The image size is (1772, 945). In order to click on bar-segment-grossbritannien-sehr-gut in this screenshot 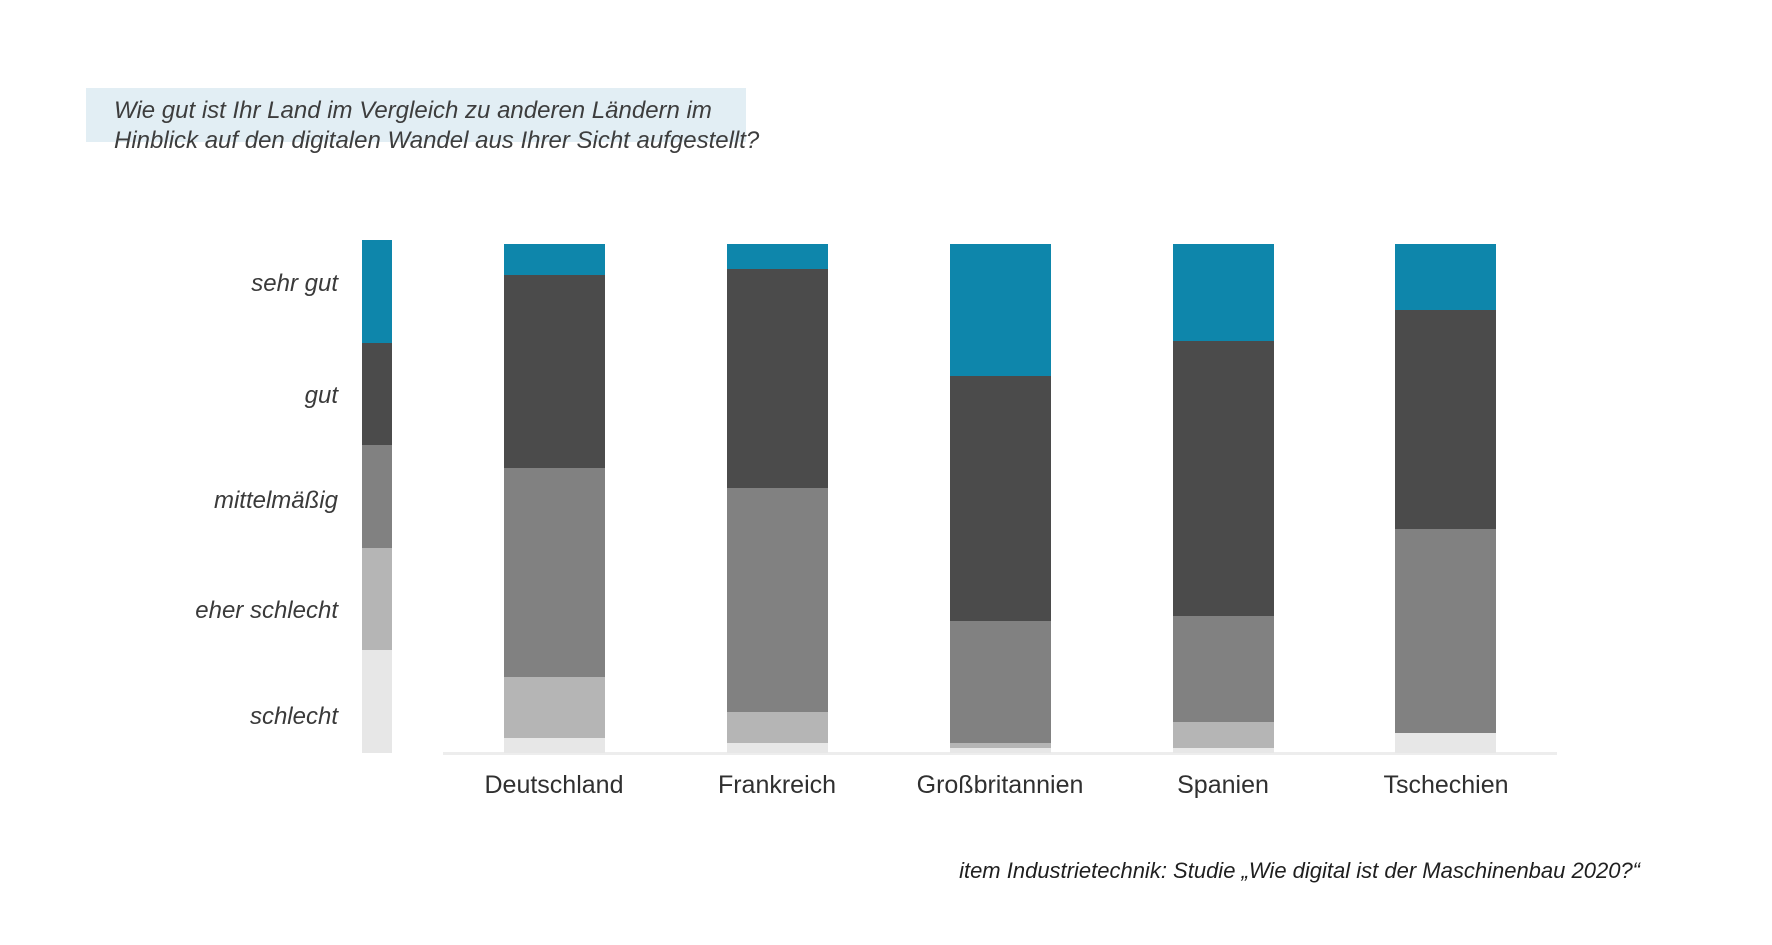, I will do `click(1000, 310)`.